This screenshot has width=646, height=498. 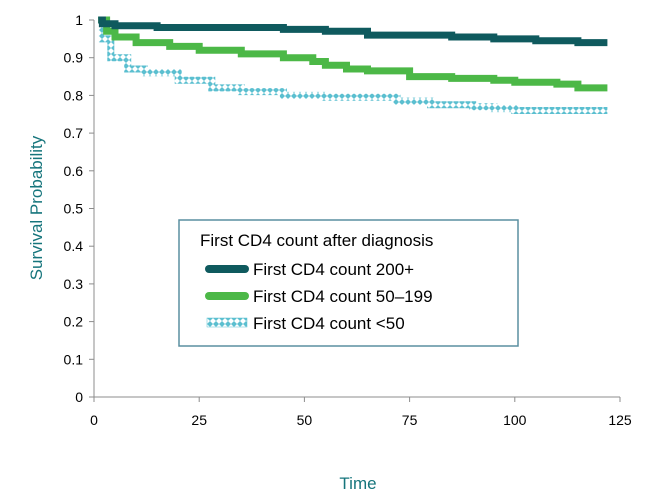 What do you see at coordinates (410, 420) in the screenshot?
I see `x-tick-label: 75` at bounding box center [410, 420].